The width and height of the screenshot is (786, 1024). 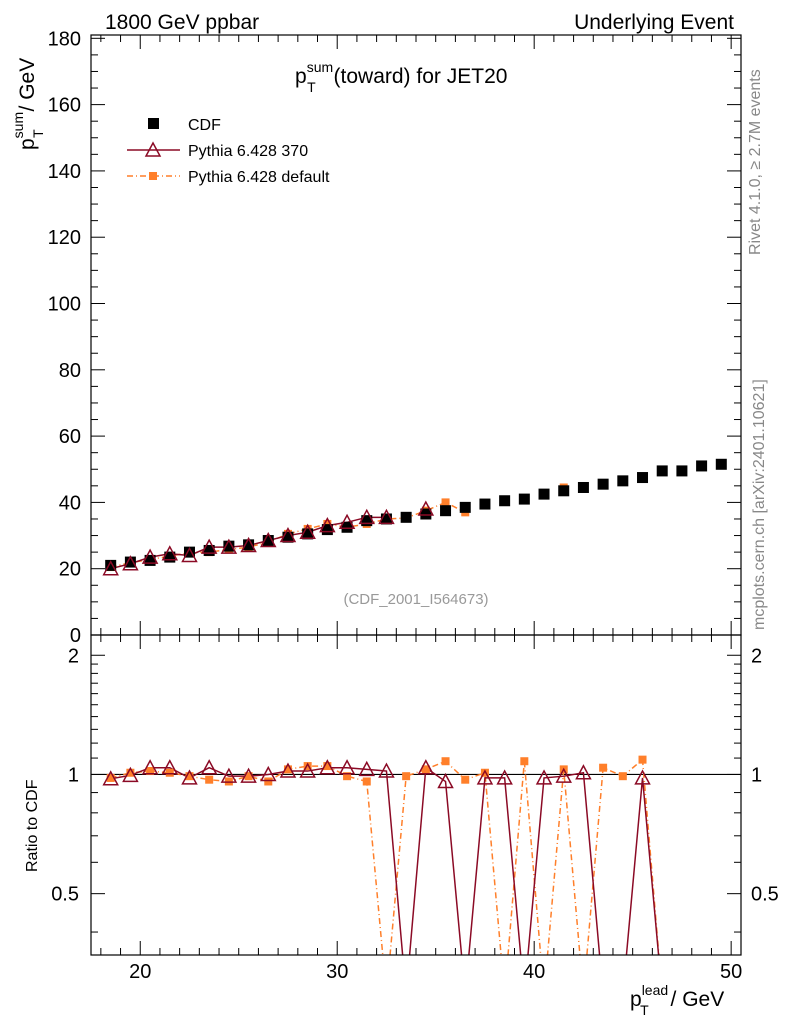 What do you see at coordinates (248, 151) in the screenshot?
I see `legend-p370-label: Pythia 6.428 370` at bounding box center [248, 151].